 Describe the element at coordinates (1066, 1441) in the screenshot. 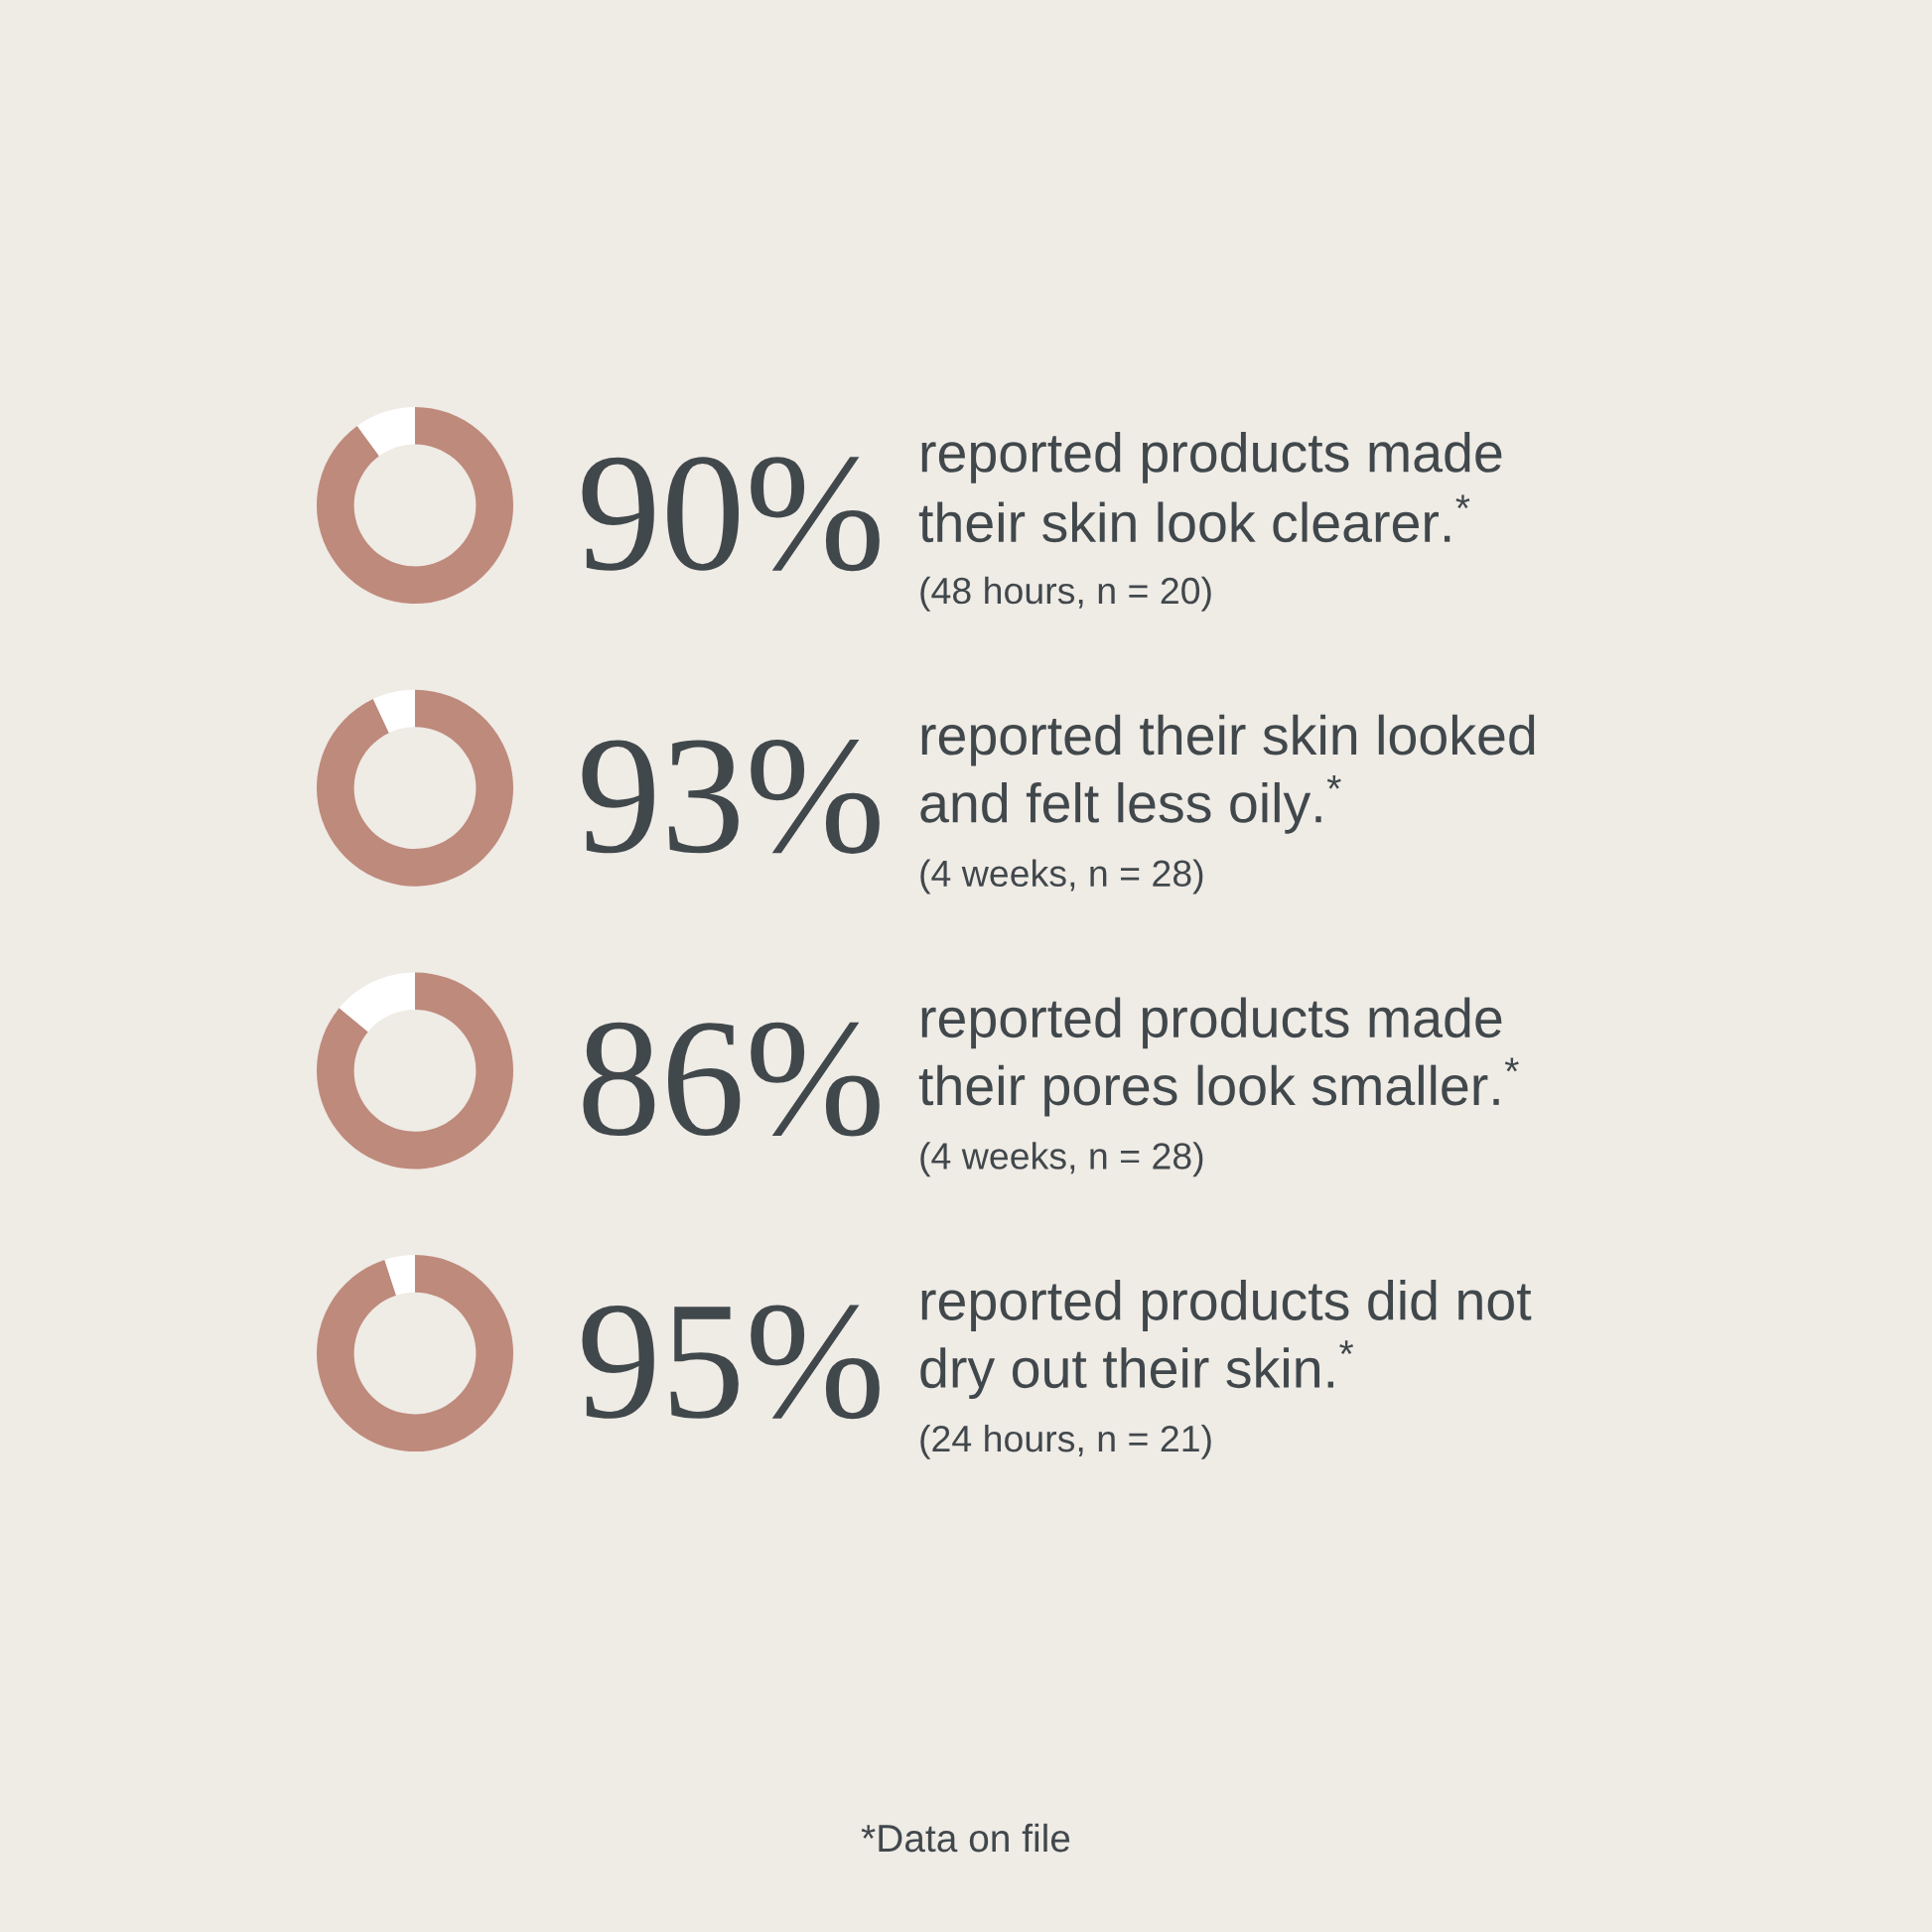

I see `text: (24 hours, n = 21)` at that location.